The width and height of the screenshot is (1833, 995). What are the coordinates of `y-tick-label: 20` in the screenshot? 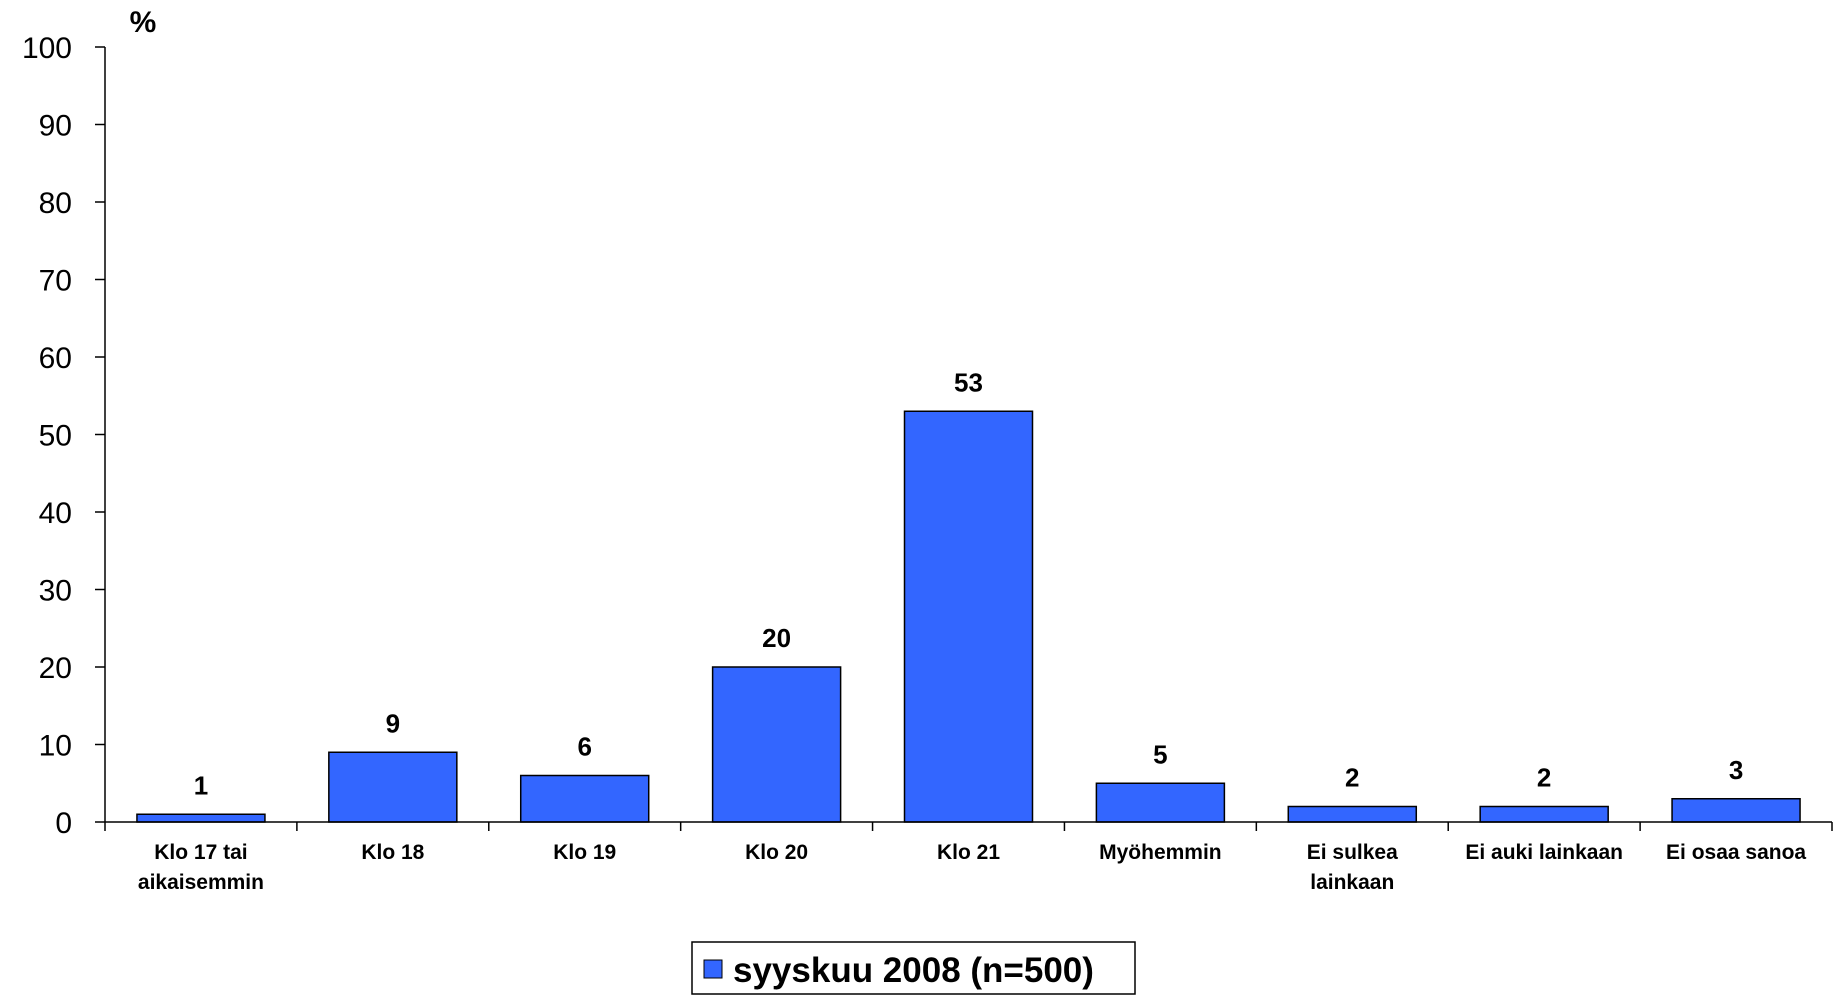 It's located at (55, 668).